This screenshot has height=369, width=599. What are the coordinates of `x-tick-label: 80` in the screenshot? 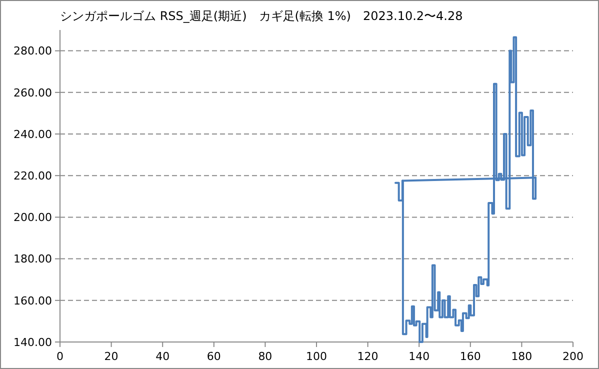 It's located at (265, 356).